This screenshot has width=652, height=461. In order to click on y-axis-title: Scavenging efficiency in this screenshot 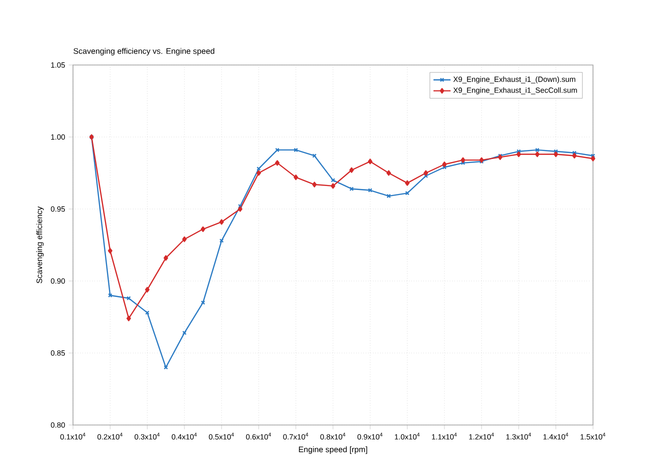, I will do `click(40, 245)`.